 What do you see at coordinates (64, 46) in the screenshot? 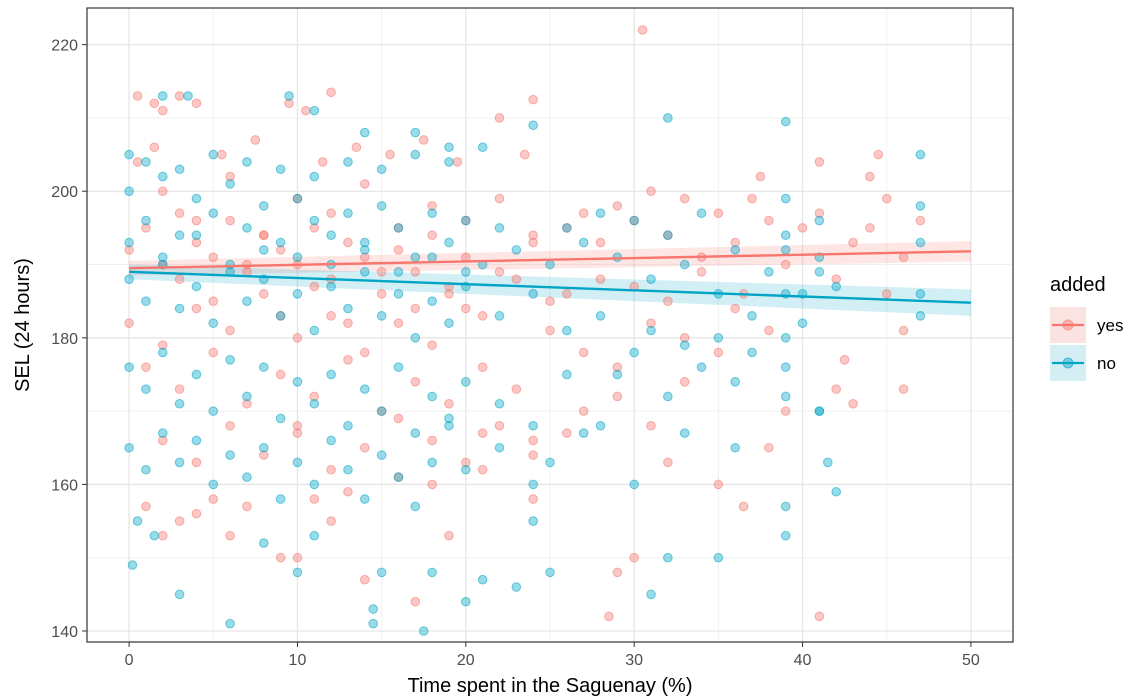
I see `y-tick-label: 220` at bounding box center [64, 46].